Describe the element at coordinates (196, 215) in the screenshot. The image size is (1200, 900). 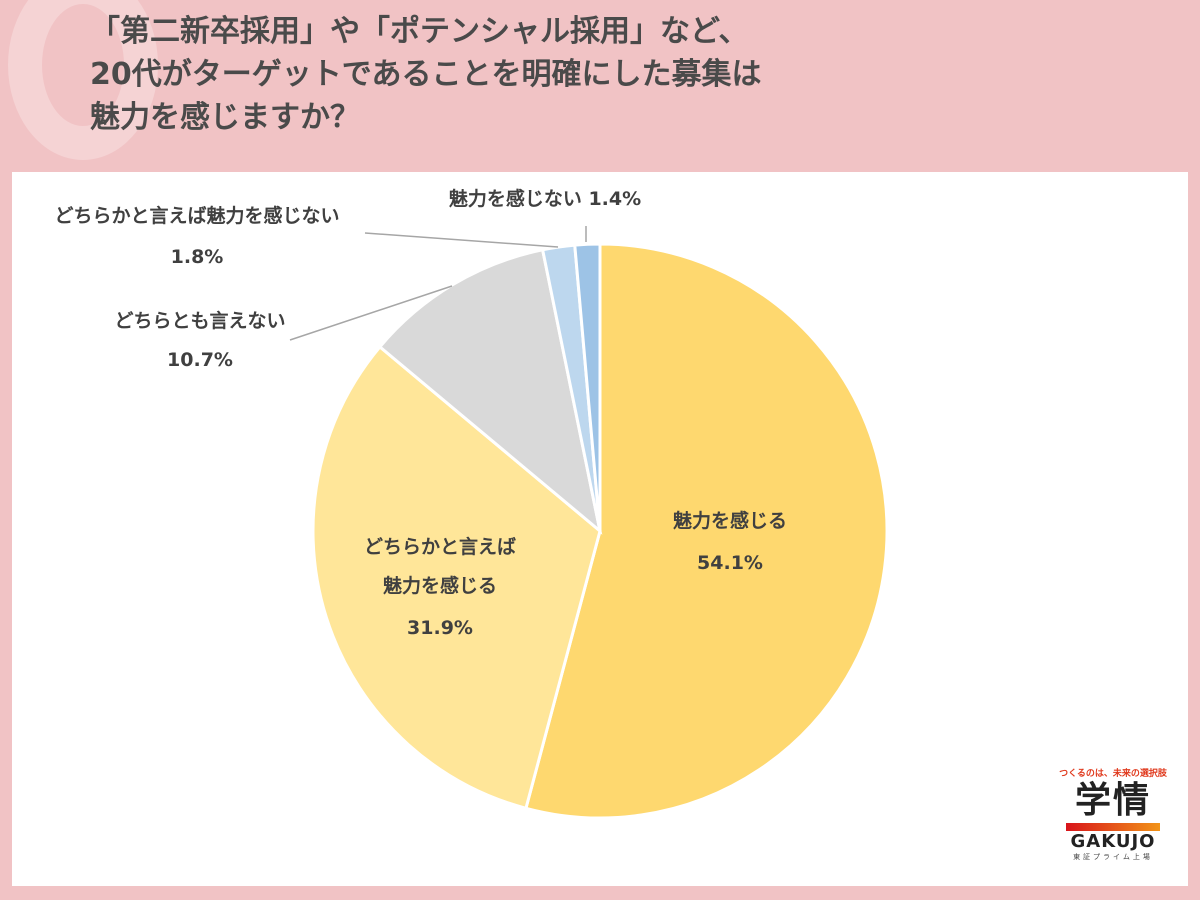
I see `slice-label: どちらかと言えば魅力を感じない` at that location.